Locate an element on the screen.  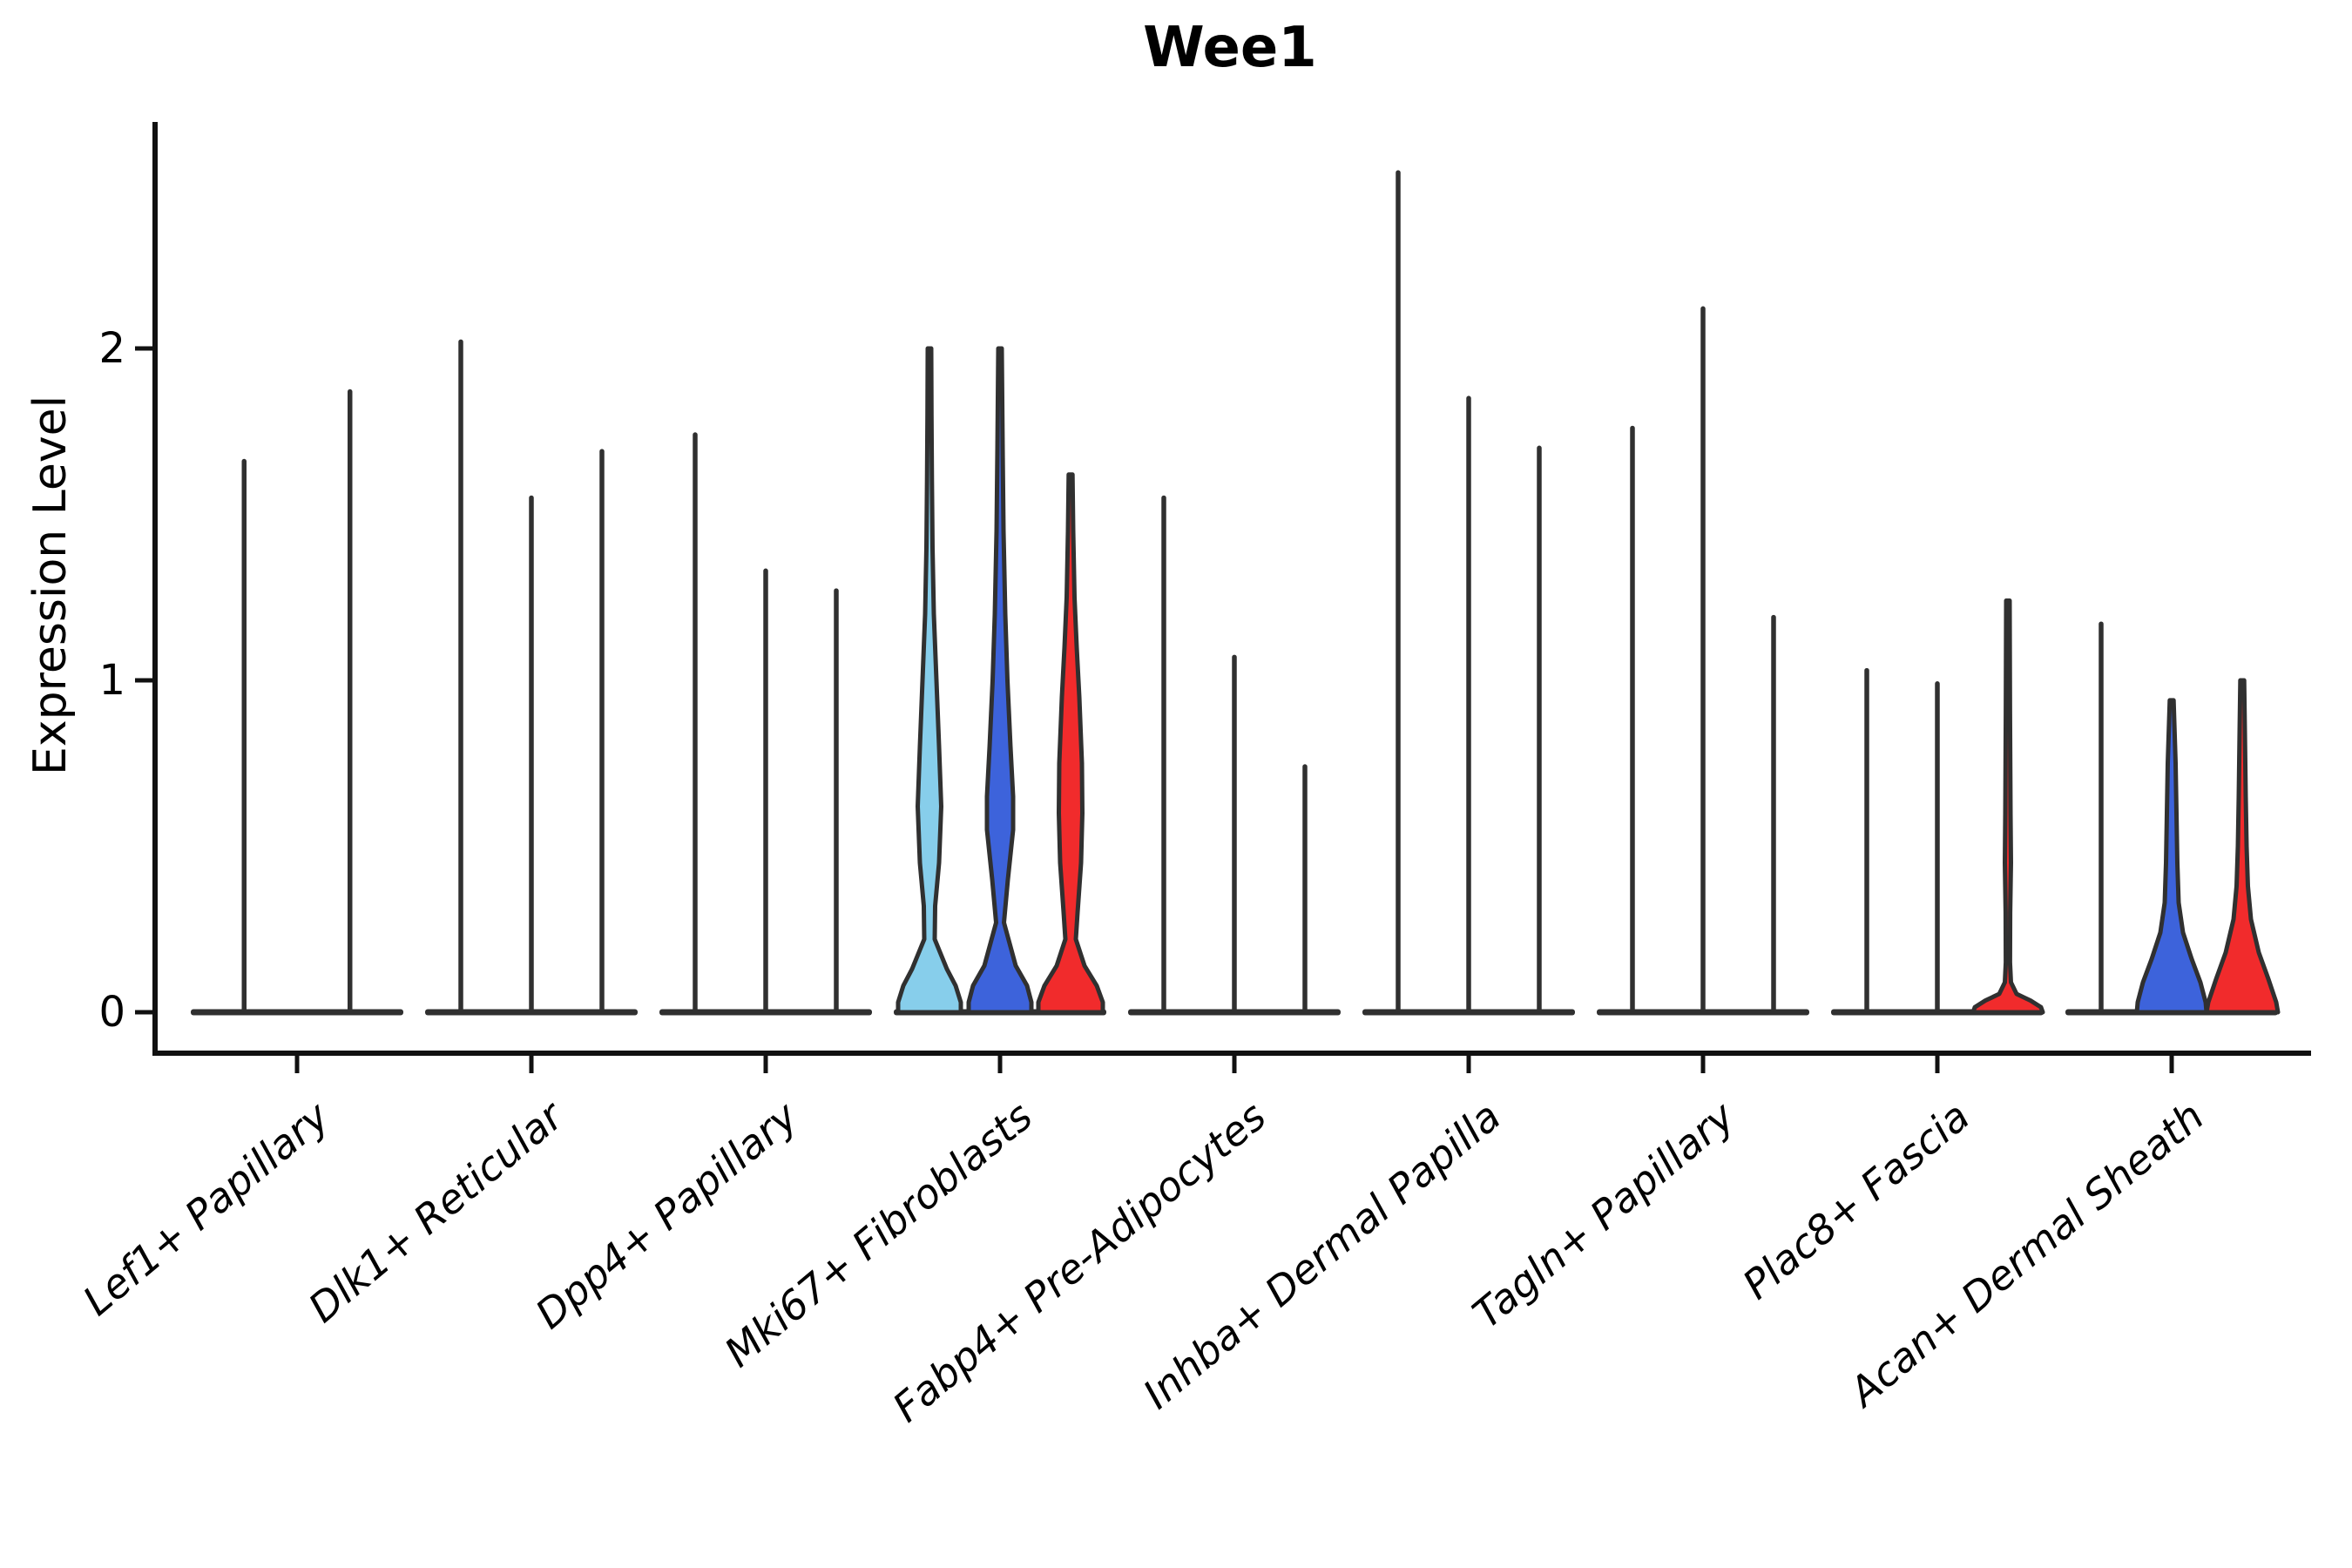
violin-baseline is located at coordinates (297, 1013).